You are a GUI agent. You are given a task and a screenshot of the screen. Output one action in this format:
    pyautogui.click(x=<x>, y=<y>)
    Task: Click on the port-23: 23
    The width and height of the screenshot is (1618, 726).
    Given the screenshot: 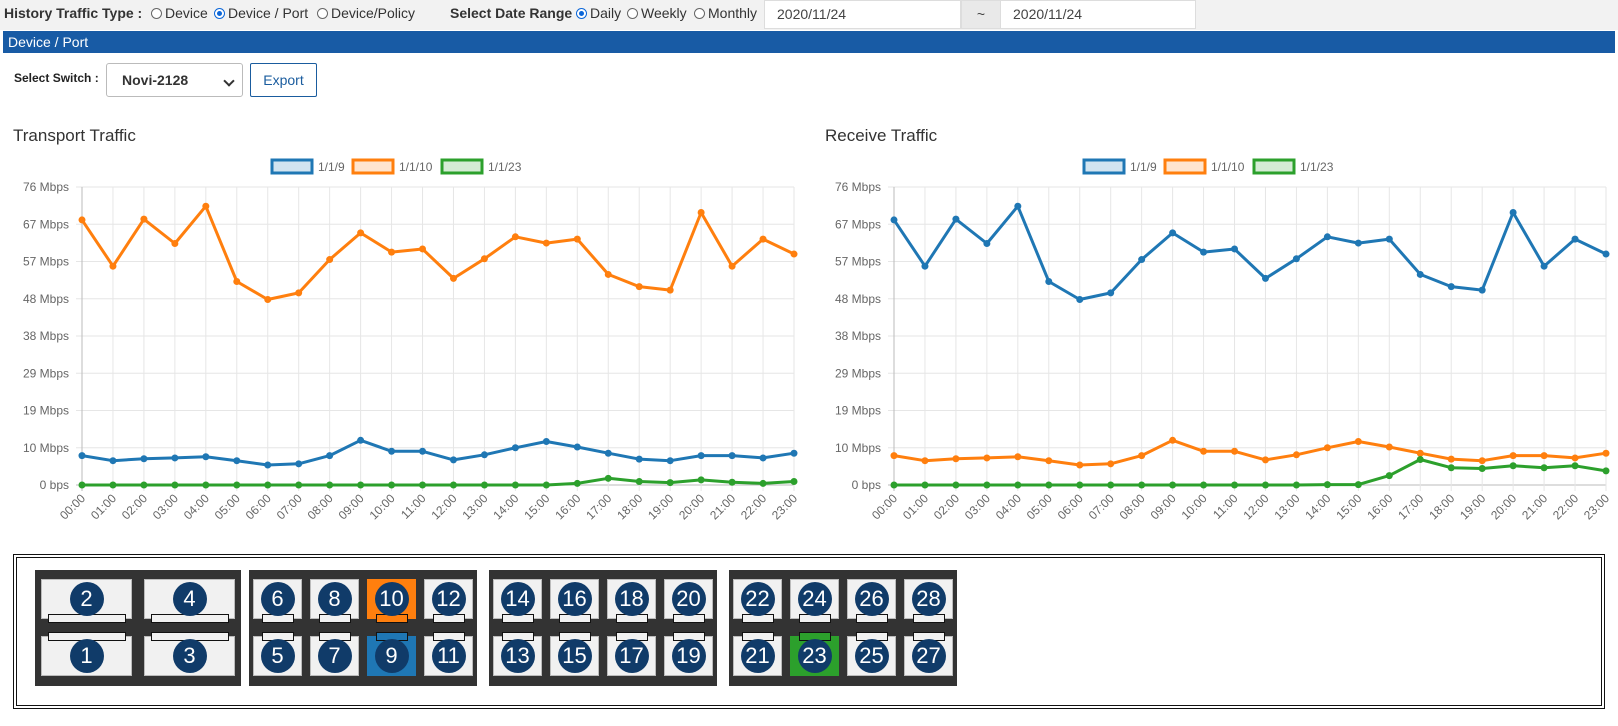 What is the action you would take?
    pyautogui.click(x=814, y=654)
    